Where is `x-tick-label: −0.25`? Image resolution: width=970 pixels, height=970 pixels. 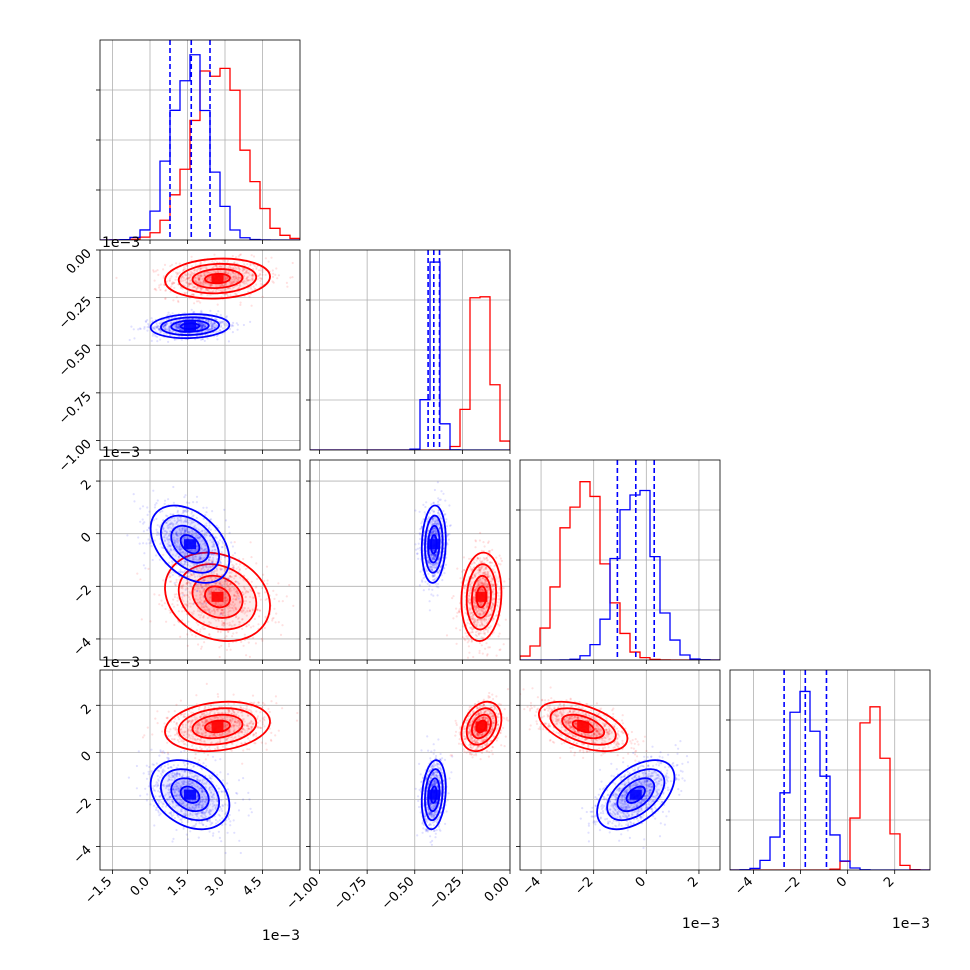
x-tick-label: −0.25 is located at coordinates (445, 893).